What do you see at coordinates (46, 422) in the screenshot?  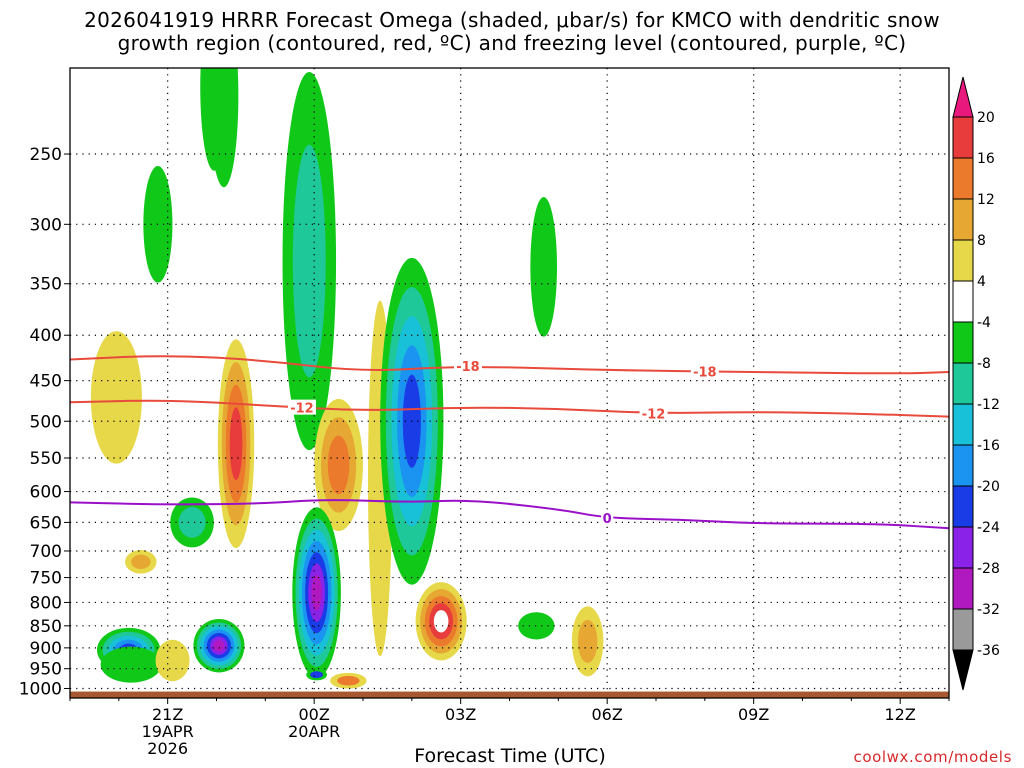 I see `y-tick-label-5: 500` at bounding box center [46, 422].